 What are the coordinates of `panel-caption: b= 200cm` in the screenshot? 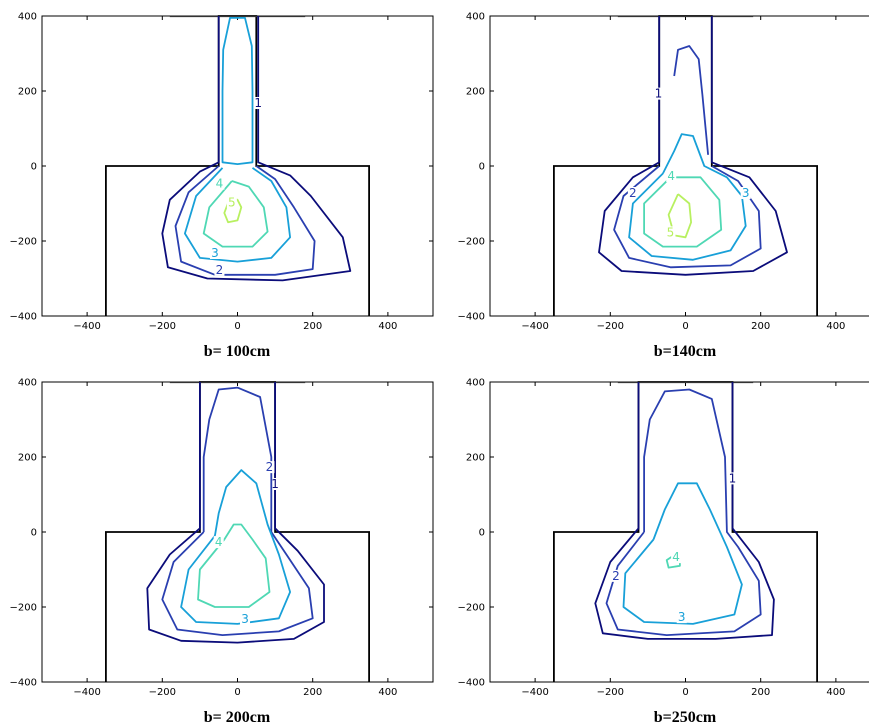 It's located at (237, 716).